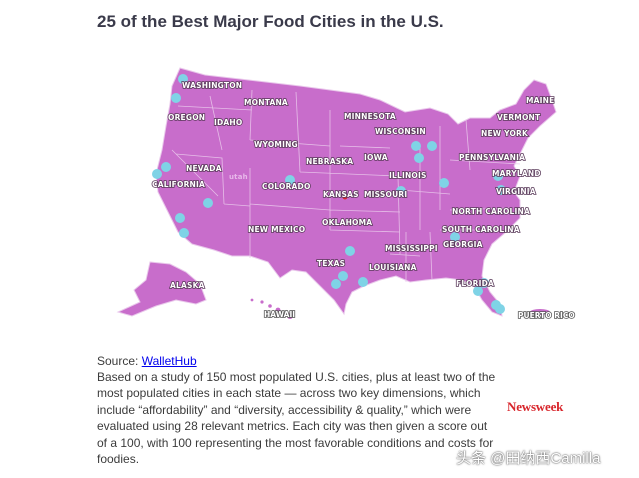 The width and height of the screenshot is (639, 478). I want to click on state-label: IOWA, so click(376, 157).